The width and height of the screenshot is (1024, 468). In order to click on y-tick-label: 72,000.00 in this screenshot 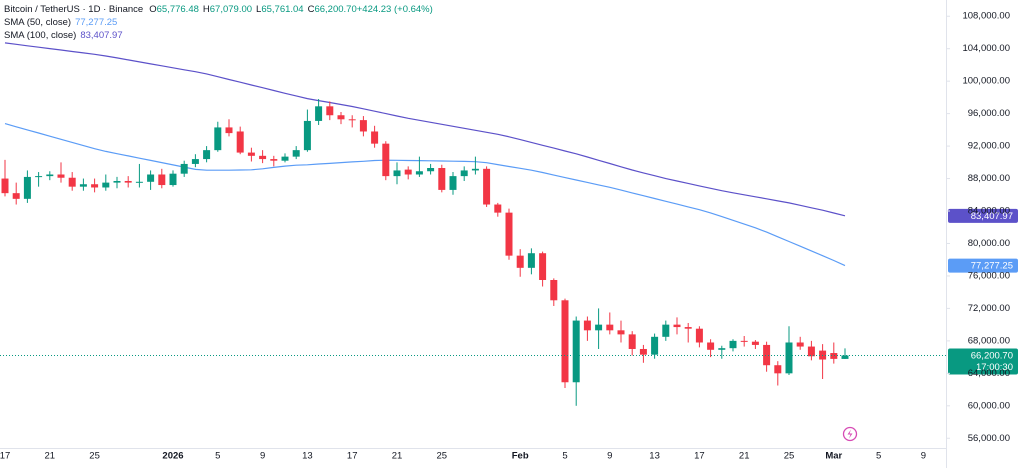, I will do `click(989, 308)`.